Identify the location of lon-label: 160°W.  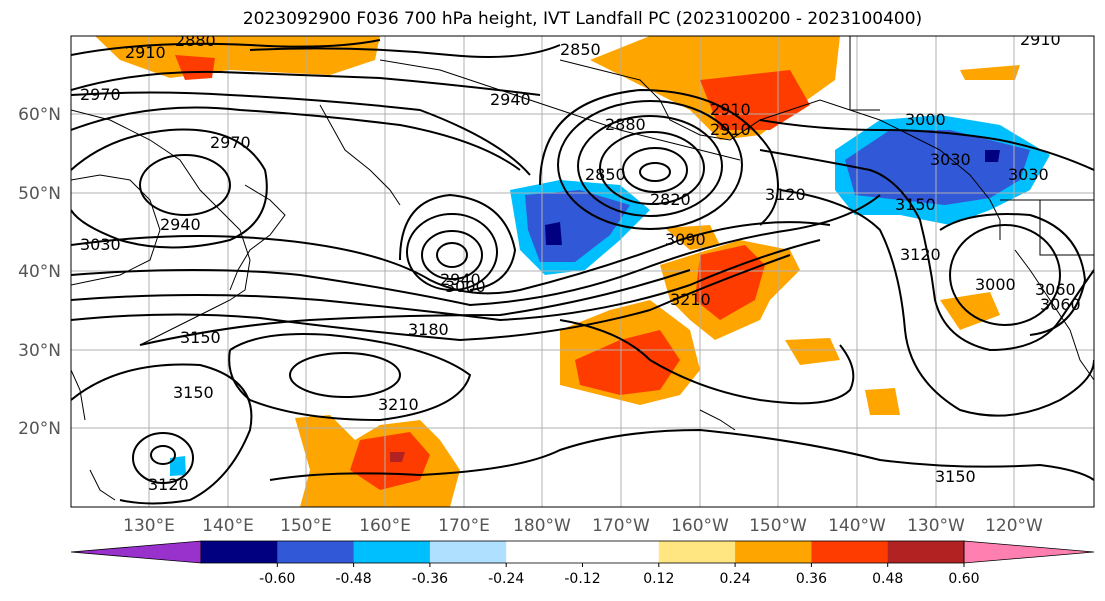
(700, 526).